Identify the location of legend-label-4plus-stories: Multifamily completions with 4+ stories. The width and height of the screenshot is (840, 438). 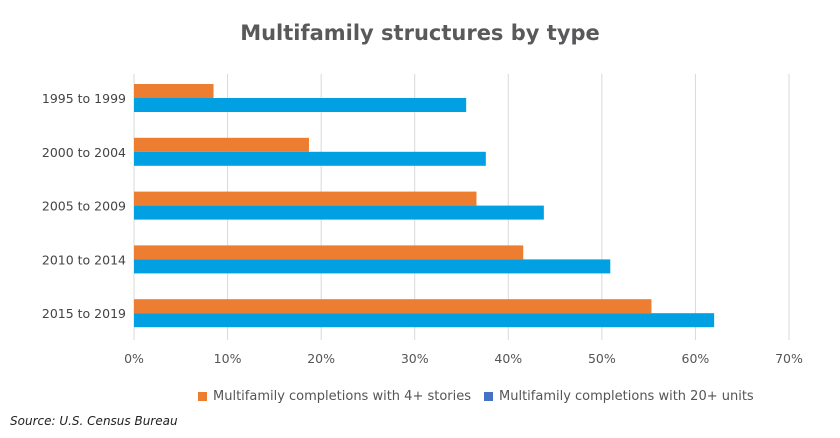
(342, 396).